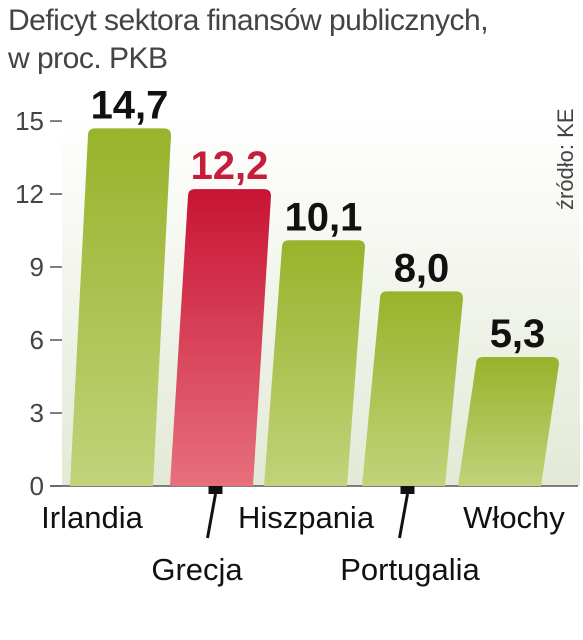  I want to click on y-tick-label-12: 12, so click(29, 194).